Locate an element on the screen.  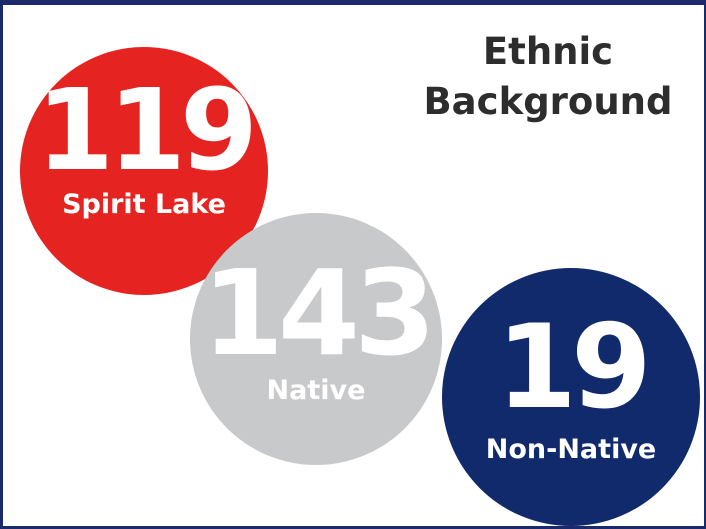
title-line-2: Background is located at coordinates (548, 101).